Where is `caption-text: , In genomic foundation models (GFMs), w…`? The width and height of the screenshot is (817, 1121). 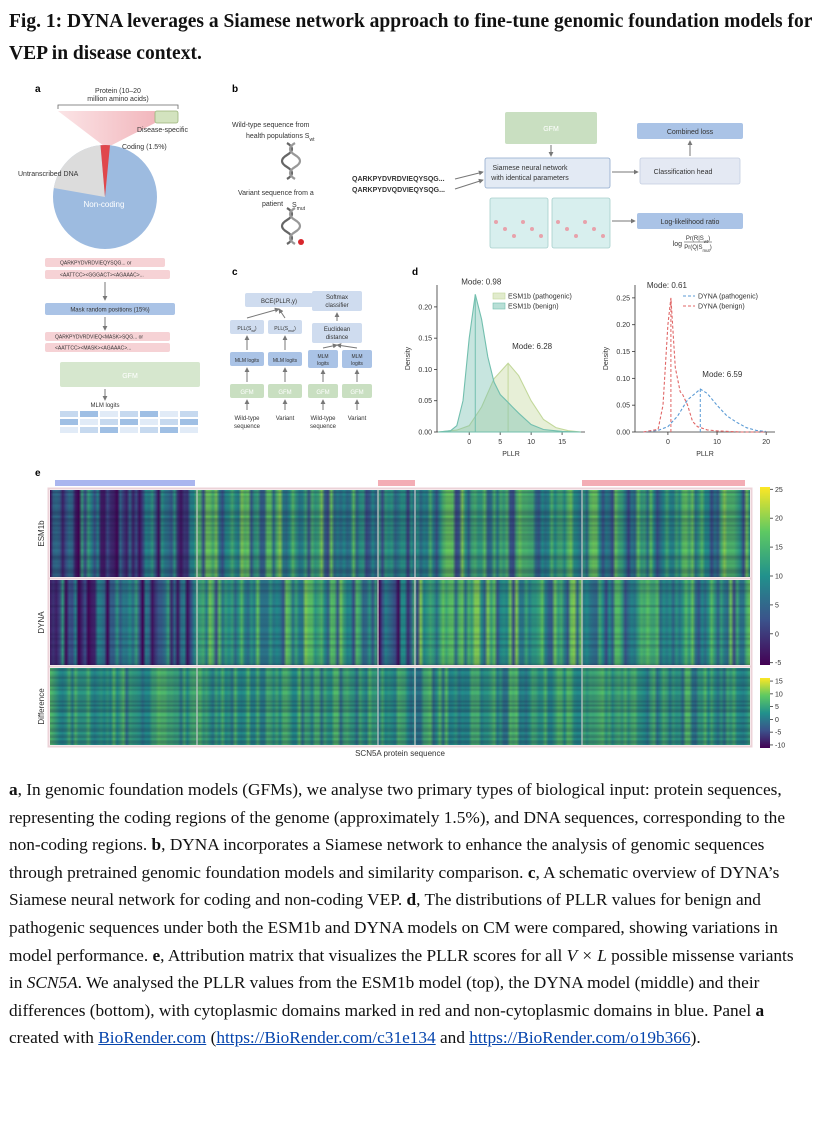
caption-text: , In genomic foundation models (GFMs), w… is located at coordinates (397, 817).